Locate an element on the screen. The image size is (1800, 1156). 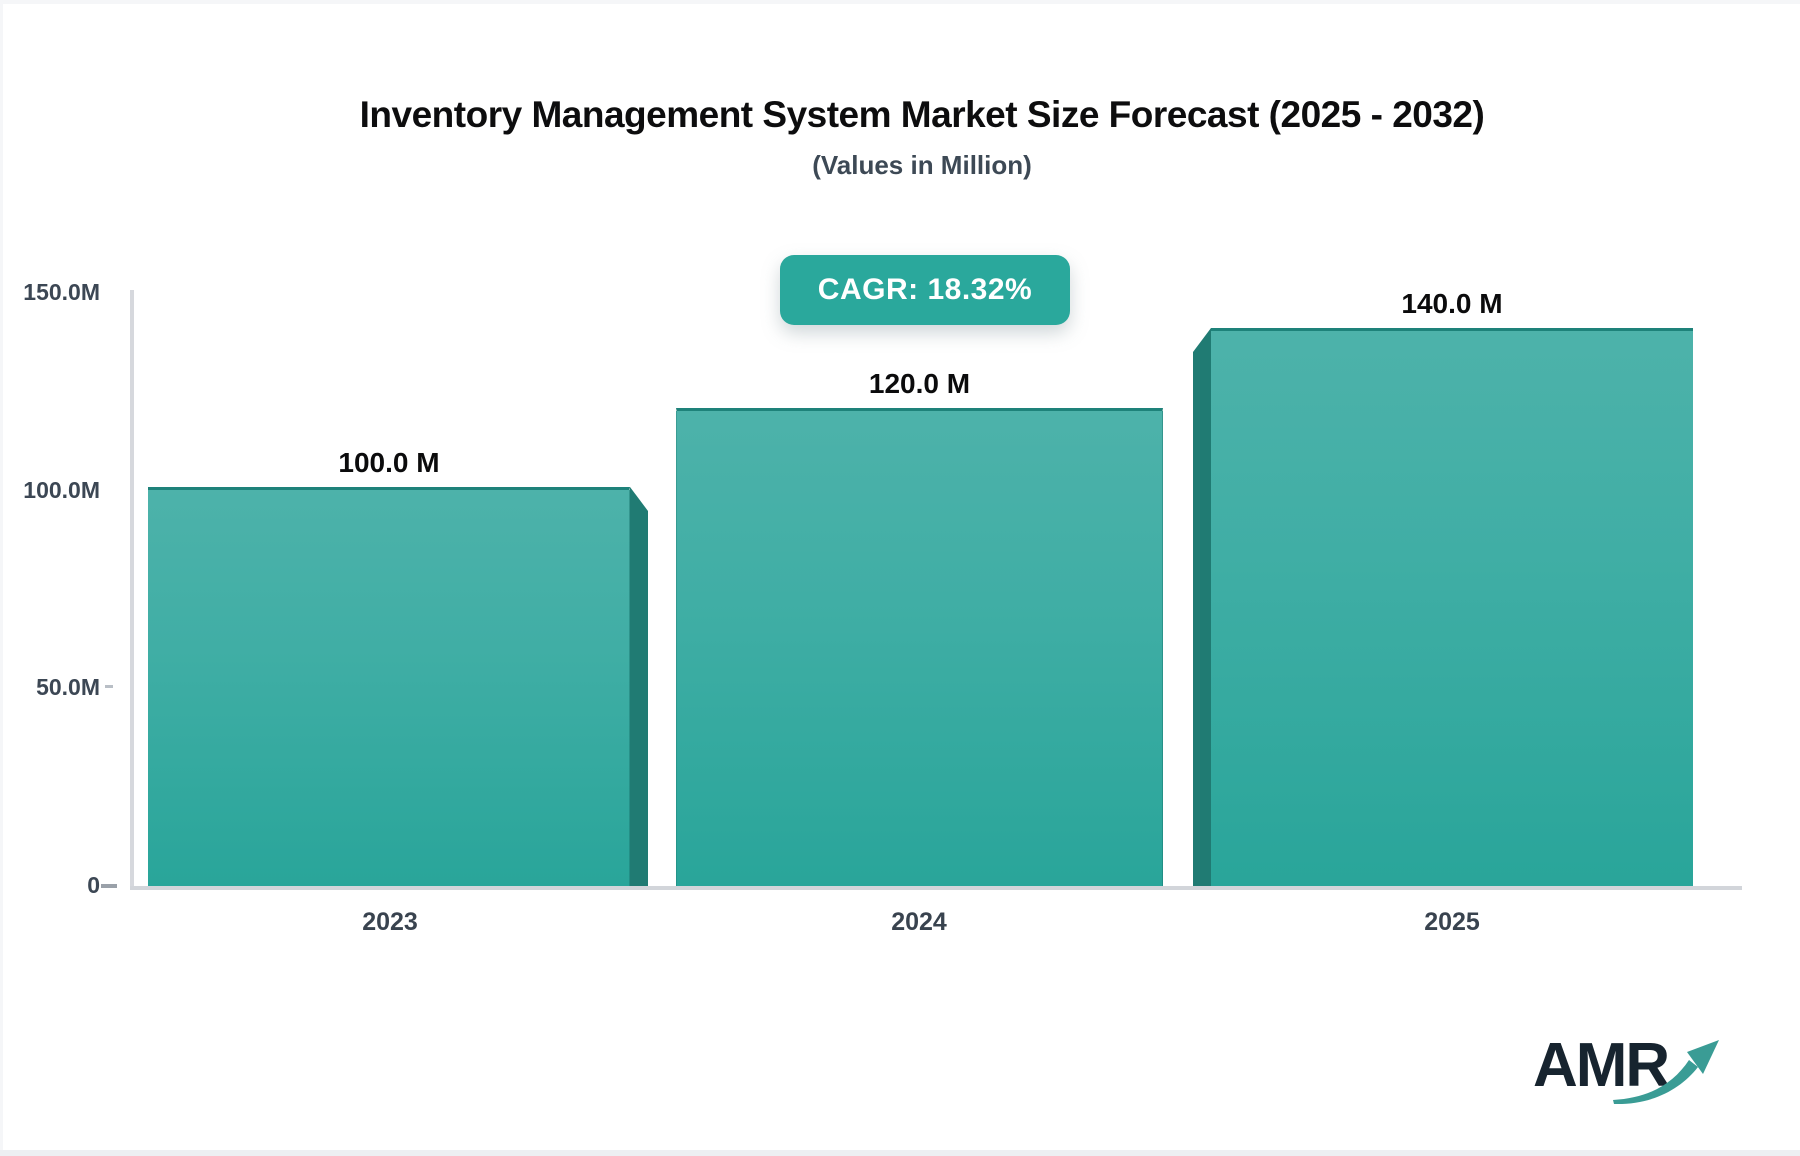
amr-logo-text: AMR is located at coordinates (1601, 1065).